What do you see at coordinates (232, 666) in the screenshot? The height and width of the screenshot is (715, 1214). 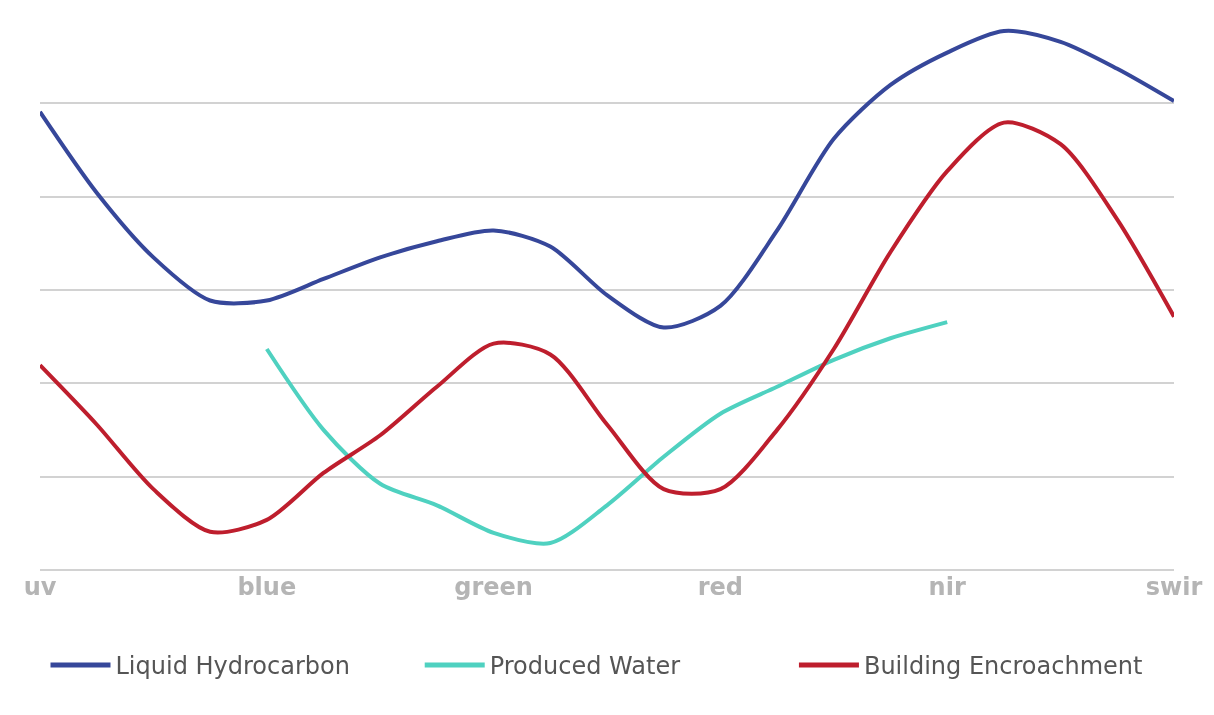 I see `legend-label: Liquid Hydrocarbon` at bounding box center [232, 666].